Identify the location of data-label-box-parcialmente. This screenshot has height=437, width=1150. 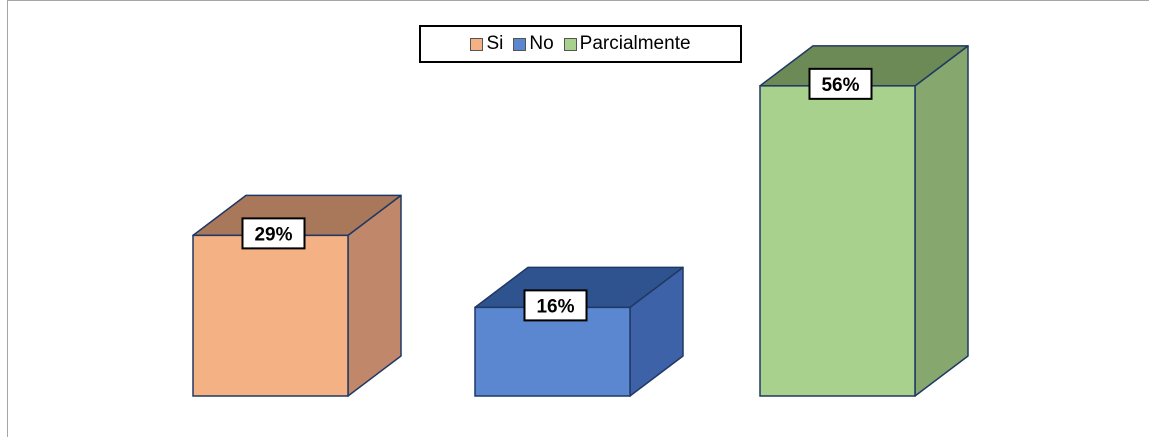
(840, 83).